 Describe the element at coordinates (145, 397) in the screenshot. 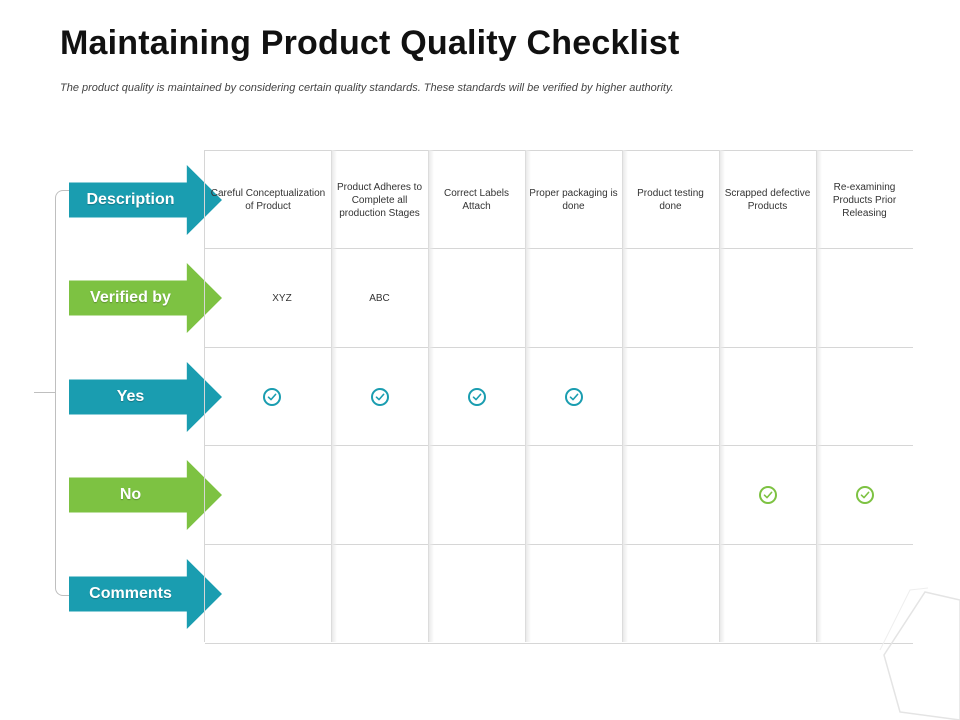

I see `row-arrow-yes: Yes` at that location.